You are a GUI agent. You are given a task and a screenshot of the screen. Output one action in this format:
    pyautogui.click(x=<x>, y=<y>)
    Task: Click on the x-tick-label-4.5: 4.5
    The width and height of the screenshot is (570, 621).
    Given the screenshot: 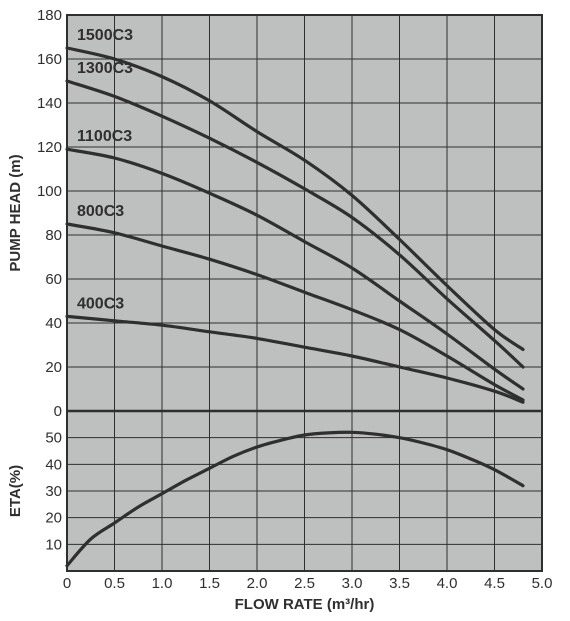 What is the action you would take?
    pyautogui.click(x=494, y=583)
    